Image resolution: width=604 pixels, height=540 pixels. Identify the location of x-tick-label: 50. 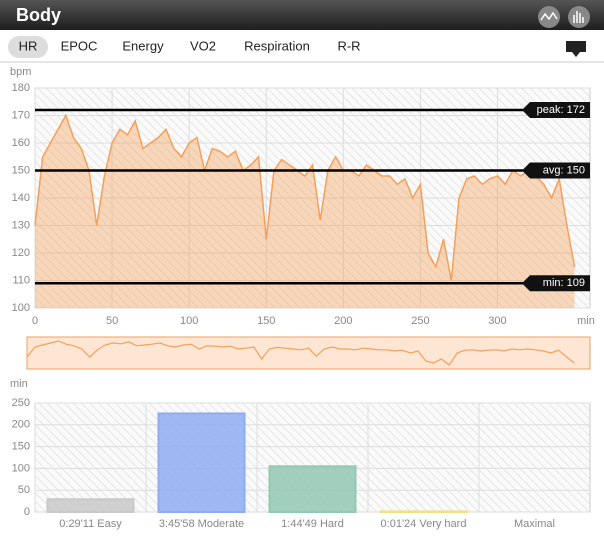
(112, 321).